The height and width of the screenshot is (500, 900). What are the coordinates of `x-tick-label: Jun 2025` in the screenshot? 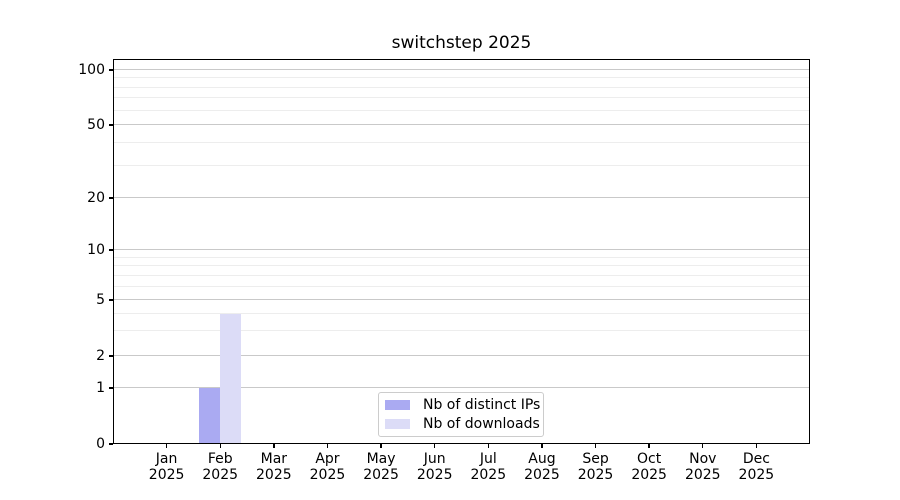 It's located at (434, 467).